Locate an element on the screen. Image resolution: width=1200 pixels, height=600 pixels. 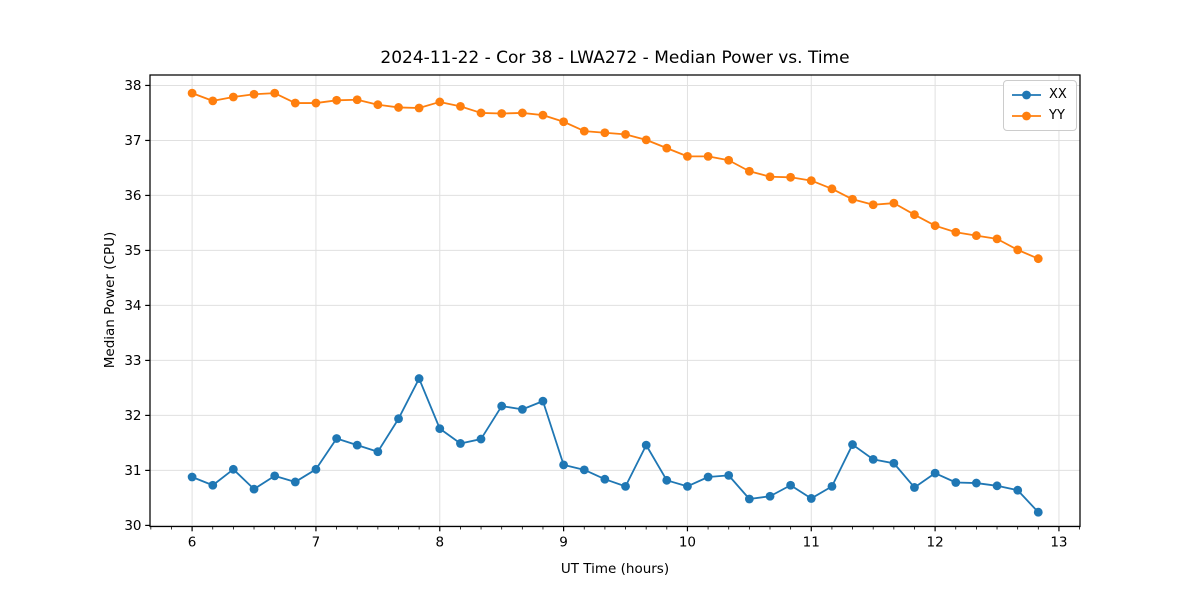
legend-item-xx: XX is located at coordinates (1039, 95).